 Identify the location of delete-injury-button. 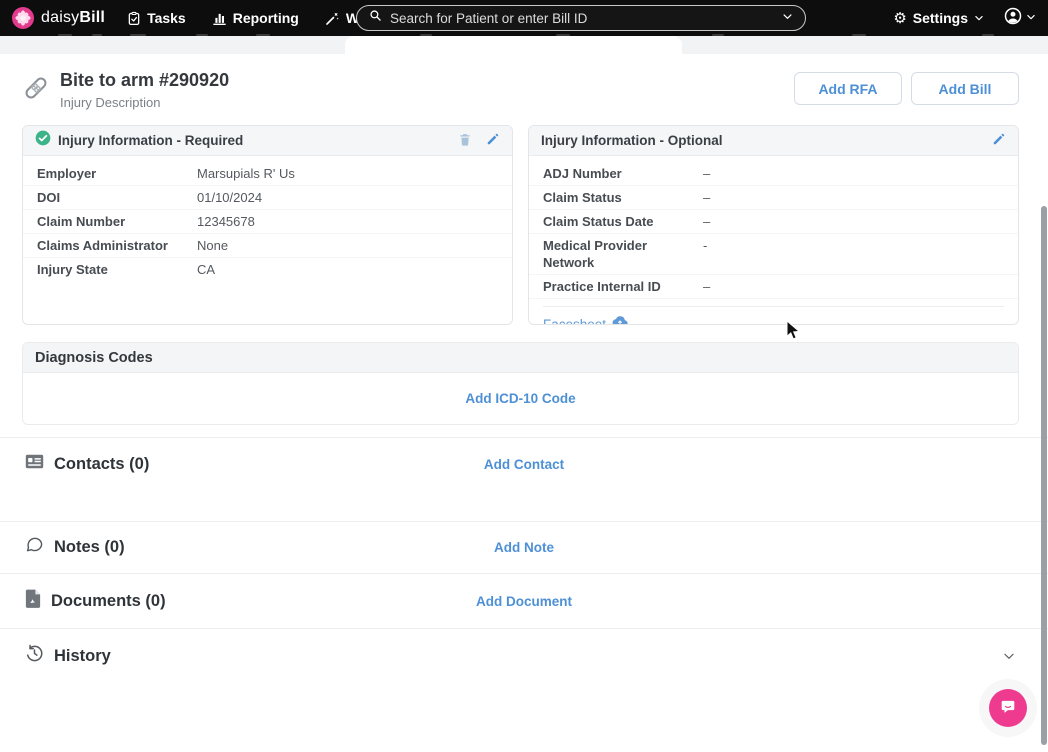
(465, 141).